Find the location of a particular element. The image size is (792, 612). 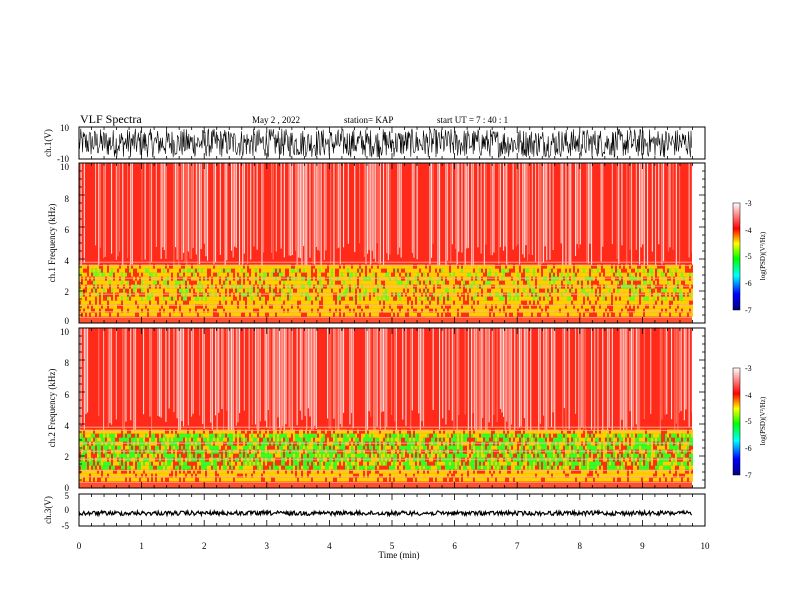

ch1-cbar-tick-m4: -4 is located at coordinates (748, 230).